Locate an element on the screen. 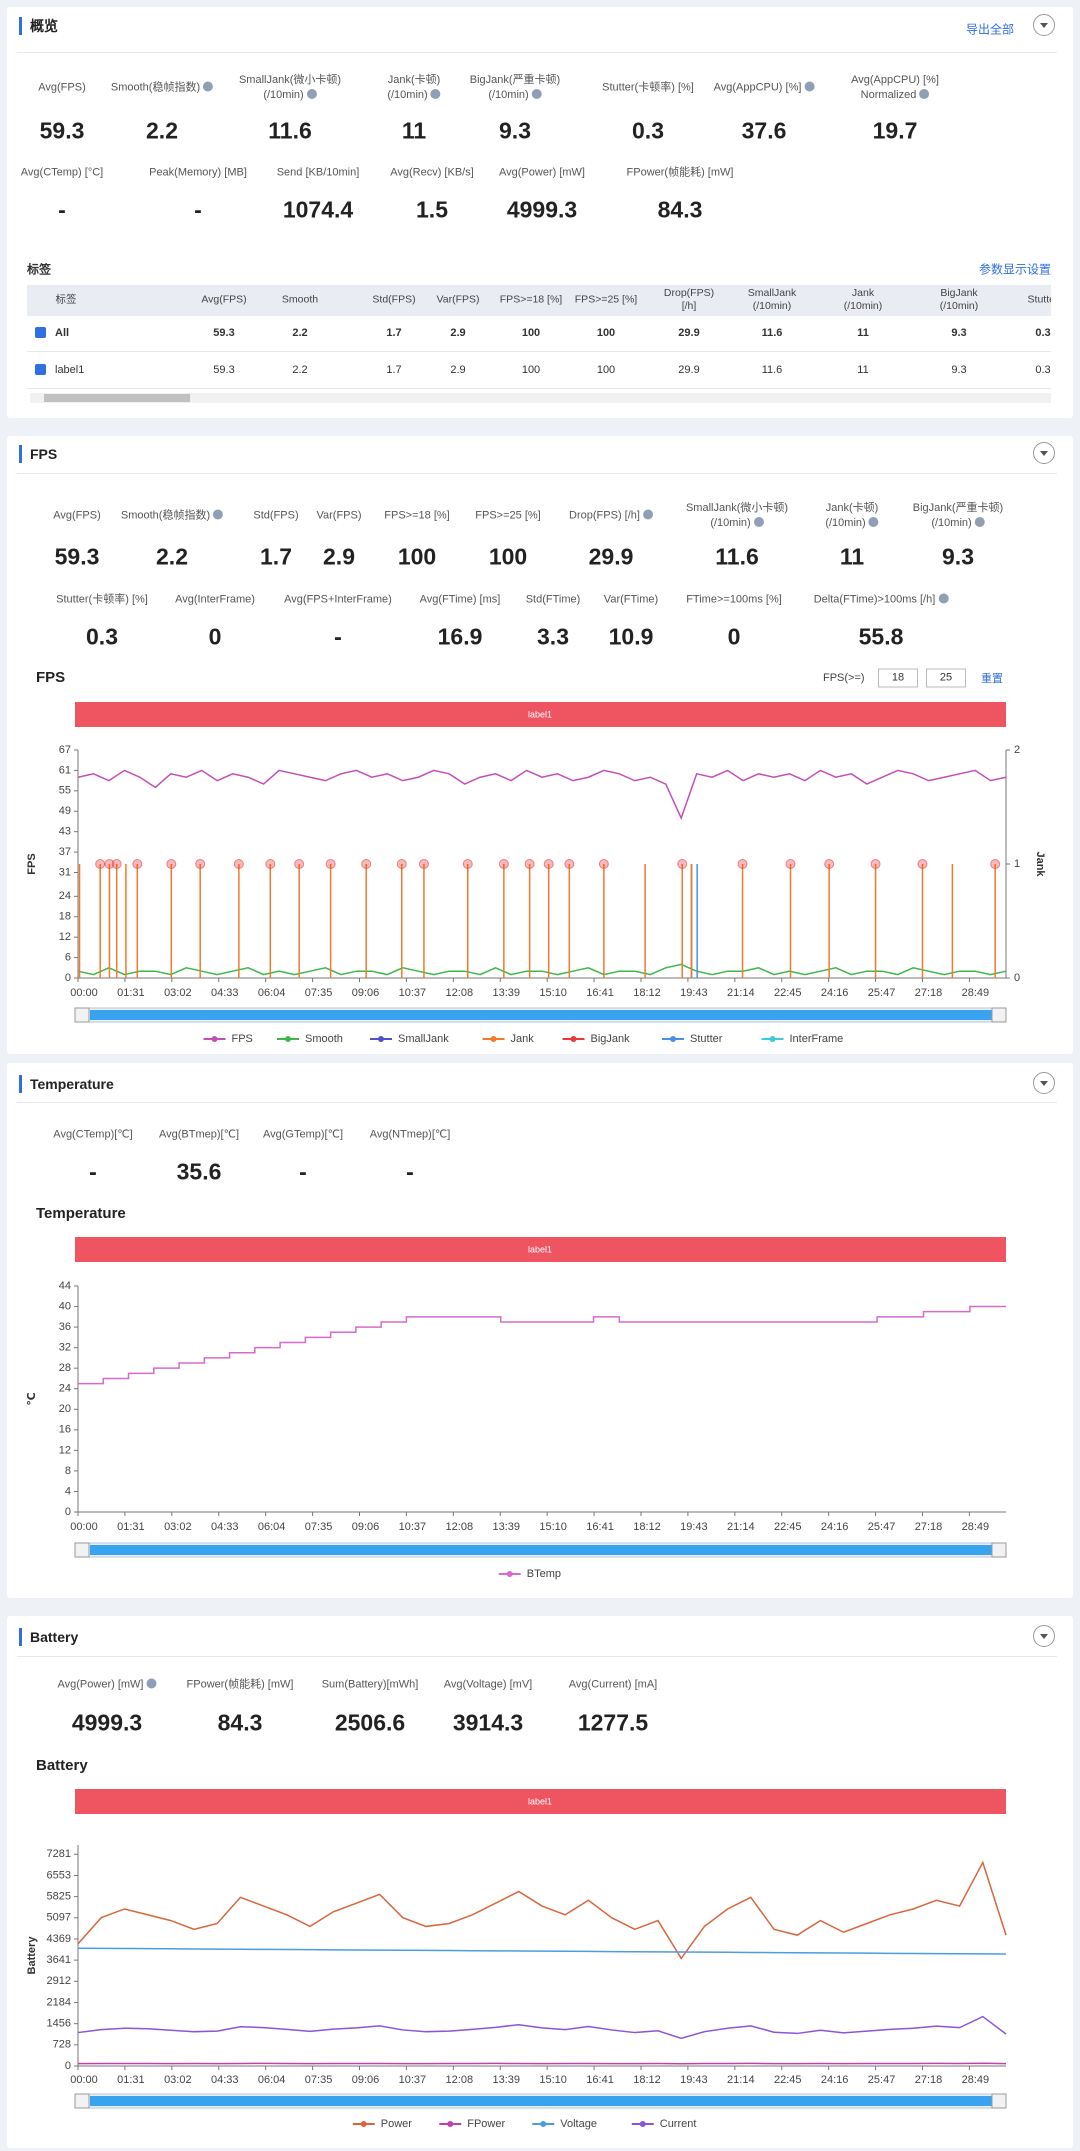  metric-label: BigJank(严重卡顿) (/10min) is located at coordinates (958, 515).